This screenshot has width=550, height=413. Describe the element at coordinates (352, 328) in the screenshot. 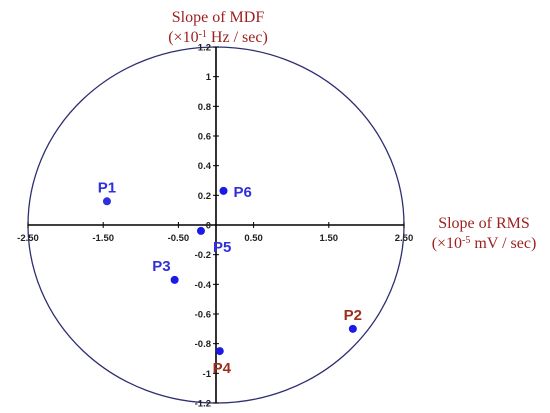

I see `data-point-p2` at that location.